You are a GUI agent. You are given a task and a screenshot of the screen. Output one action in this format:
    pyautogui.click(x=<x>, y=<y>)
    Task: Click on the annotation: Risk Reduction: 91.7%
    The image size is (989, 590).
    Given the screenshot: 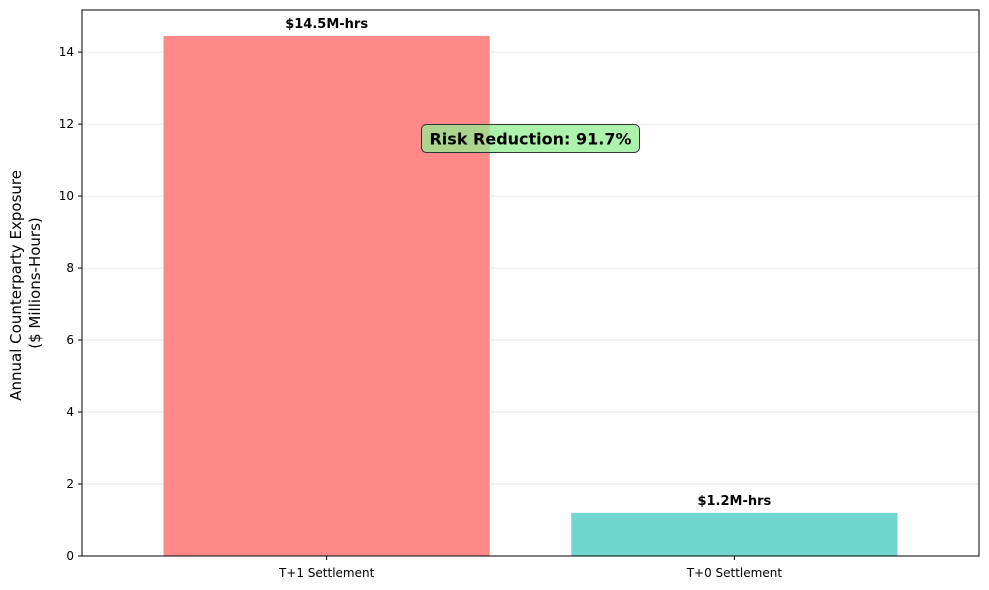 What is the action you would take?
    pyautogui.click(x=530, y=138)
    